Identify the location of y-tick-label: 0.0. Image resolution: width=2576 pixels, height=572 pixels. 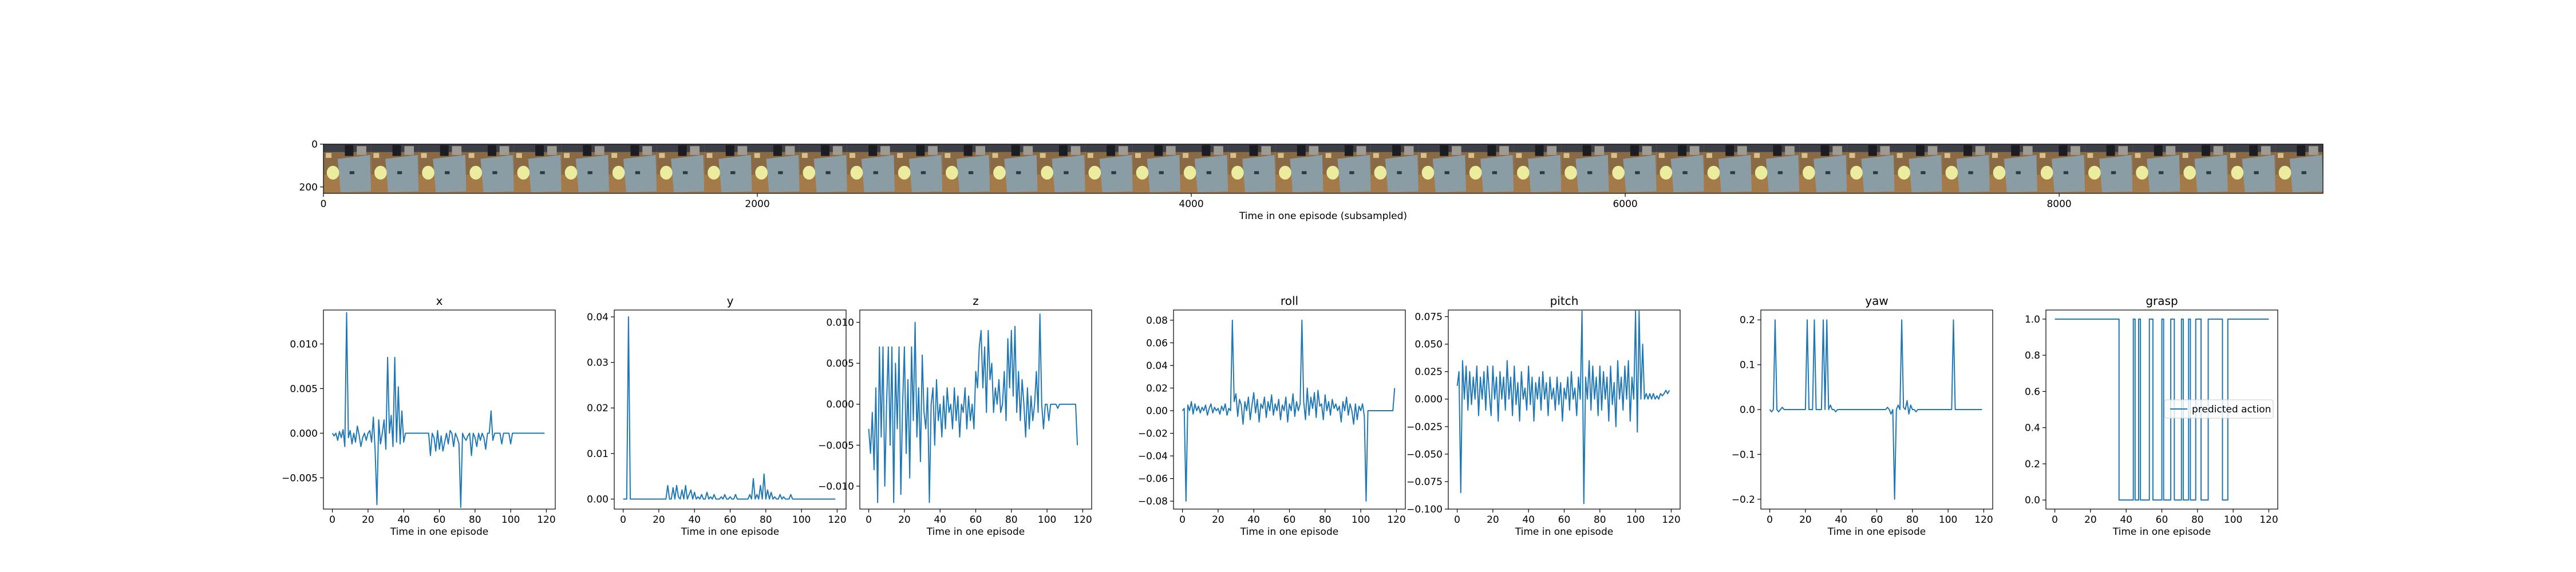
(2032, 500).